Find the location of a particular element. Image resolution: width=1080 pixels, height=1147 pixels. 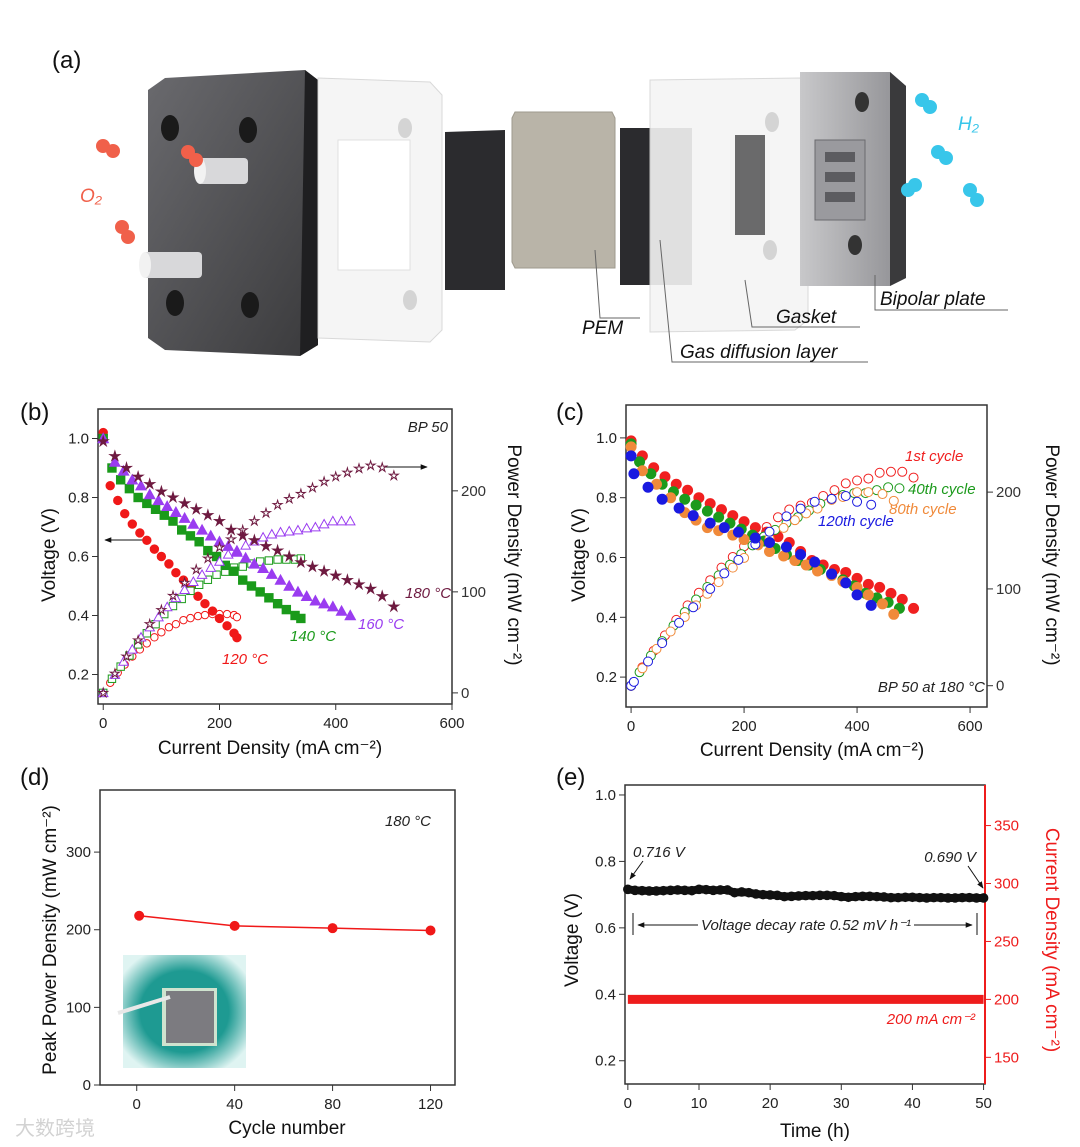

chart-d-xtick-label: 120 is located at coordinates (430, 1104).